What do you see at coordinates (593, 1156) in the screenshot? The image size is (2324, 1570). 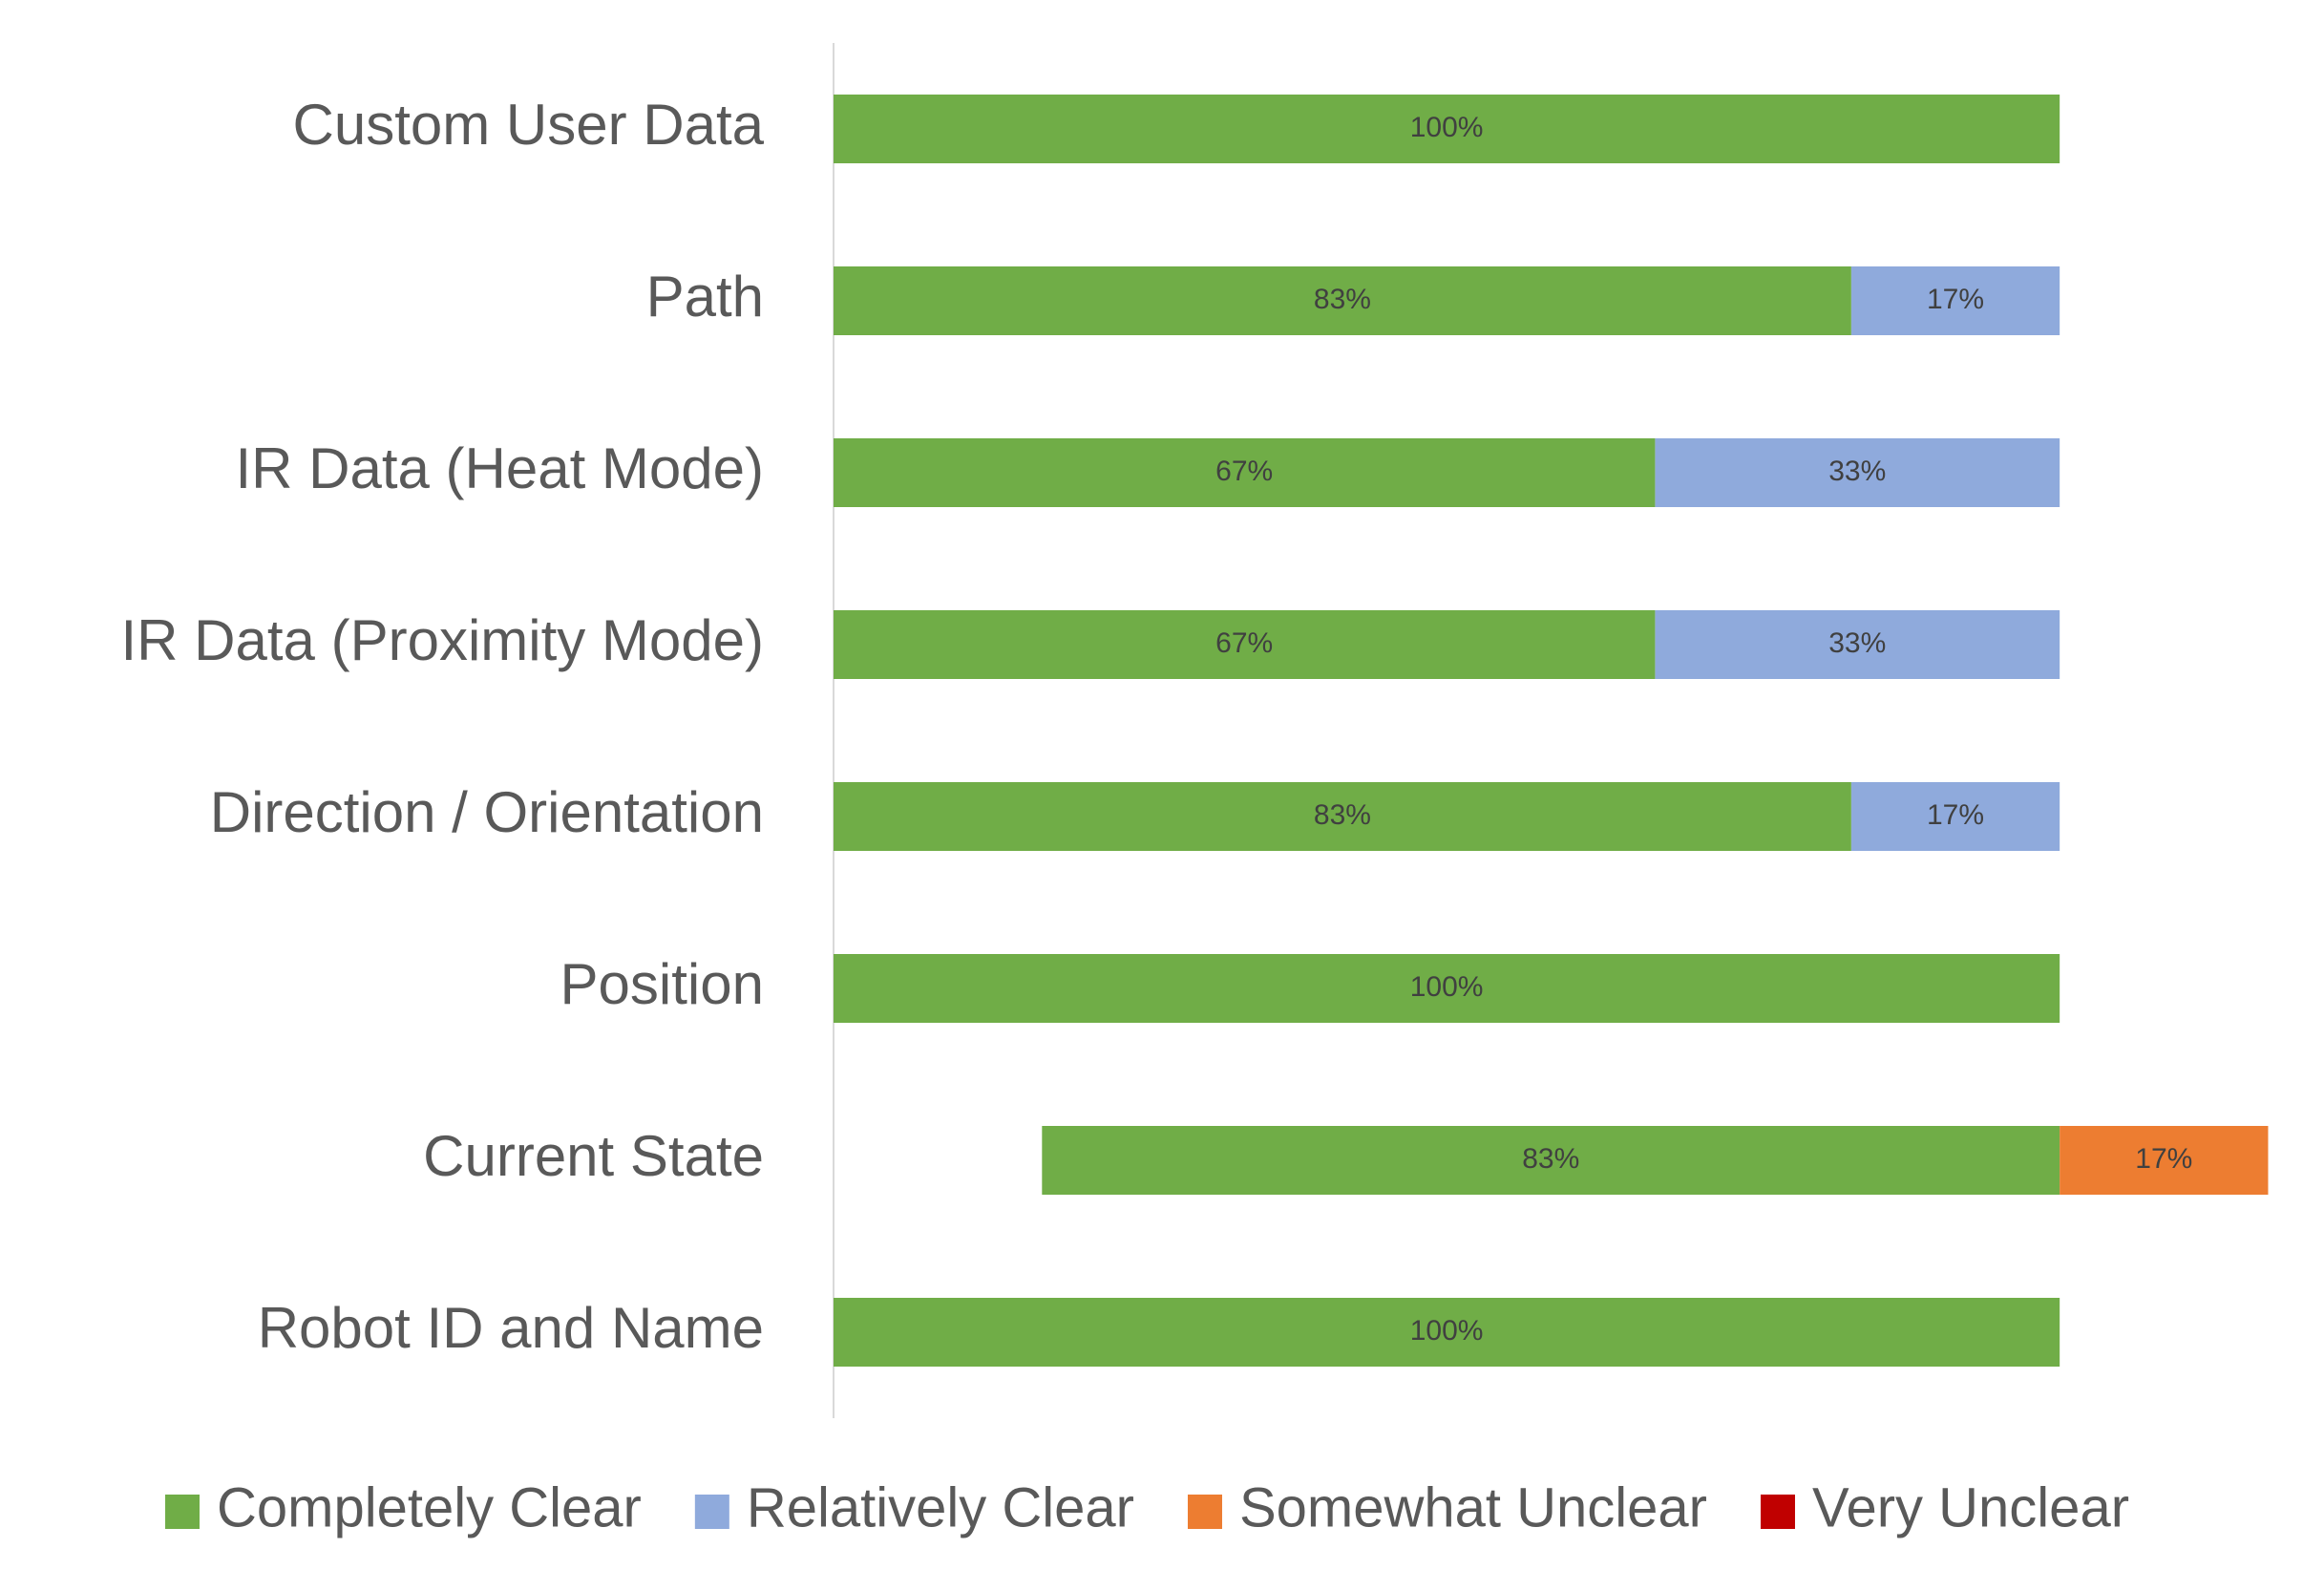 I see `category-label: Current State` at bounding box center [593, 1156].